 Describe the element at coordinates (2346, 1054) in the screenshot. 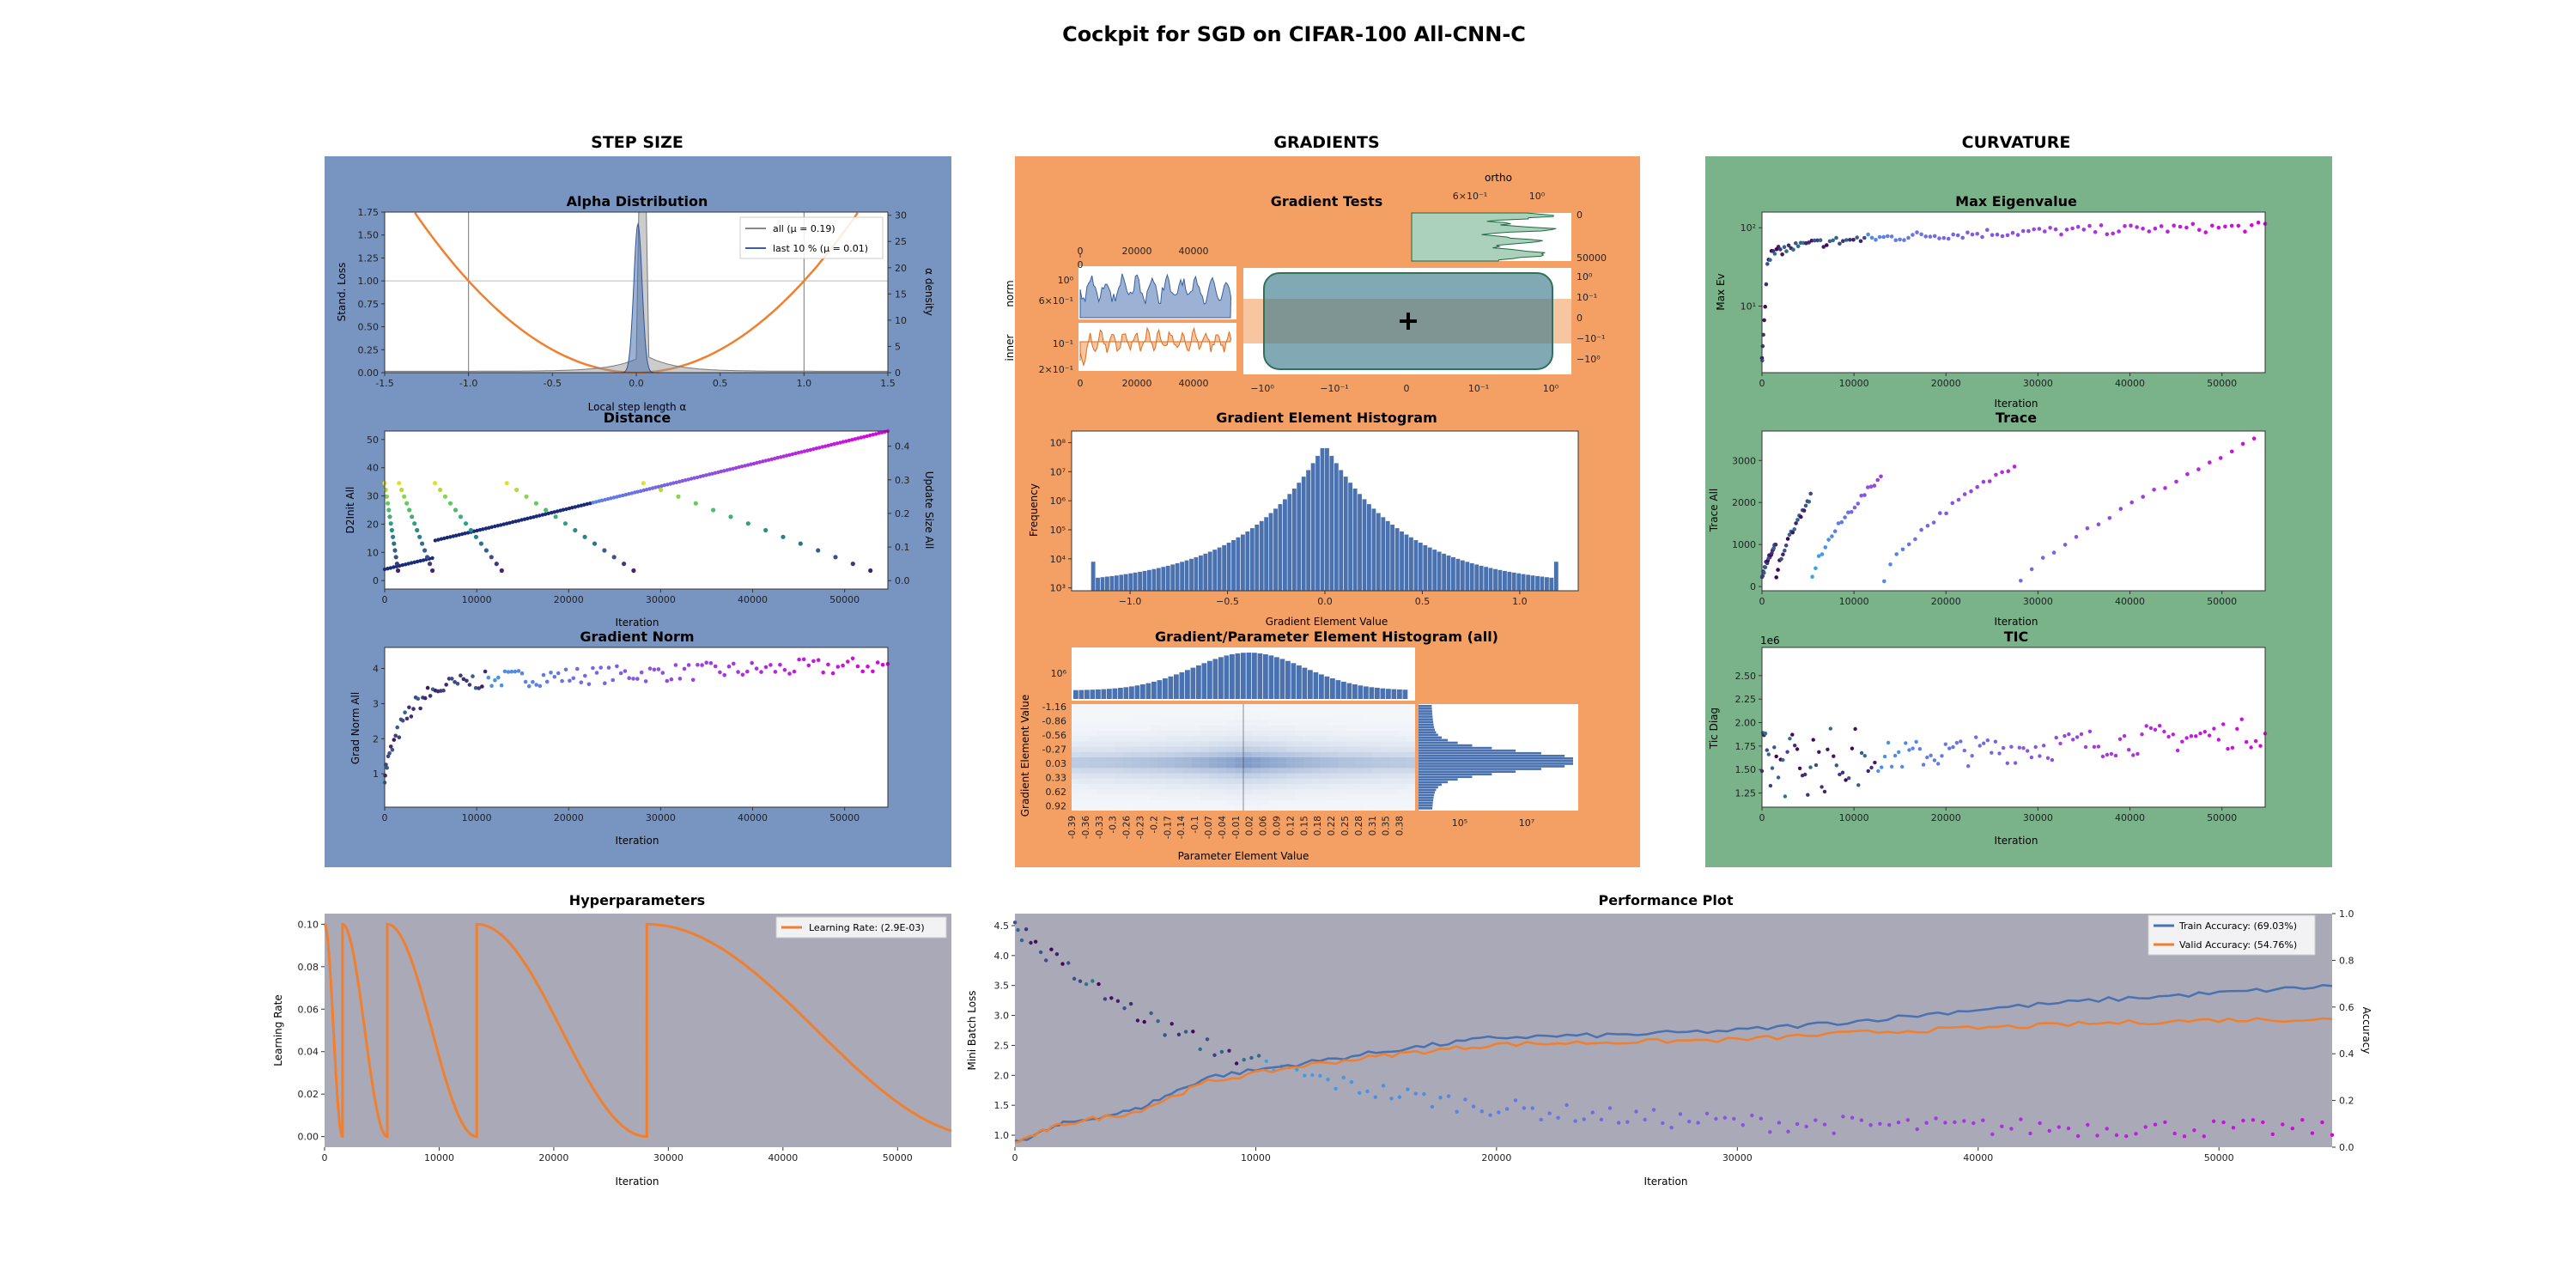

I see `perf-y-right-tick-label: 0.4` at that location.